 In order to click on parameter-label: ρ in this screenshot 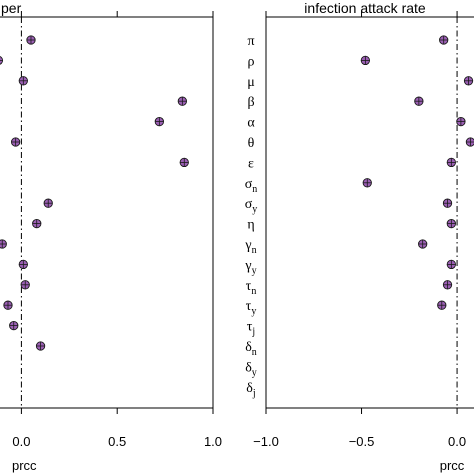, I will do `click(251, 61)`.